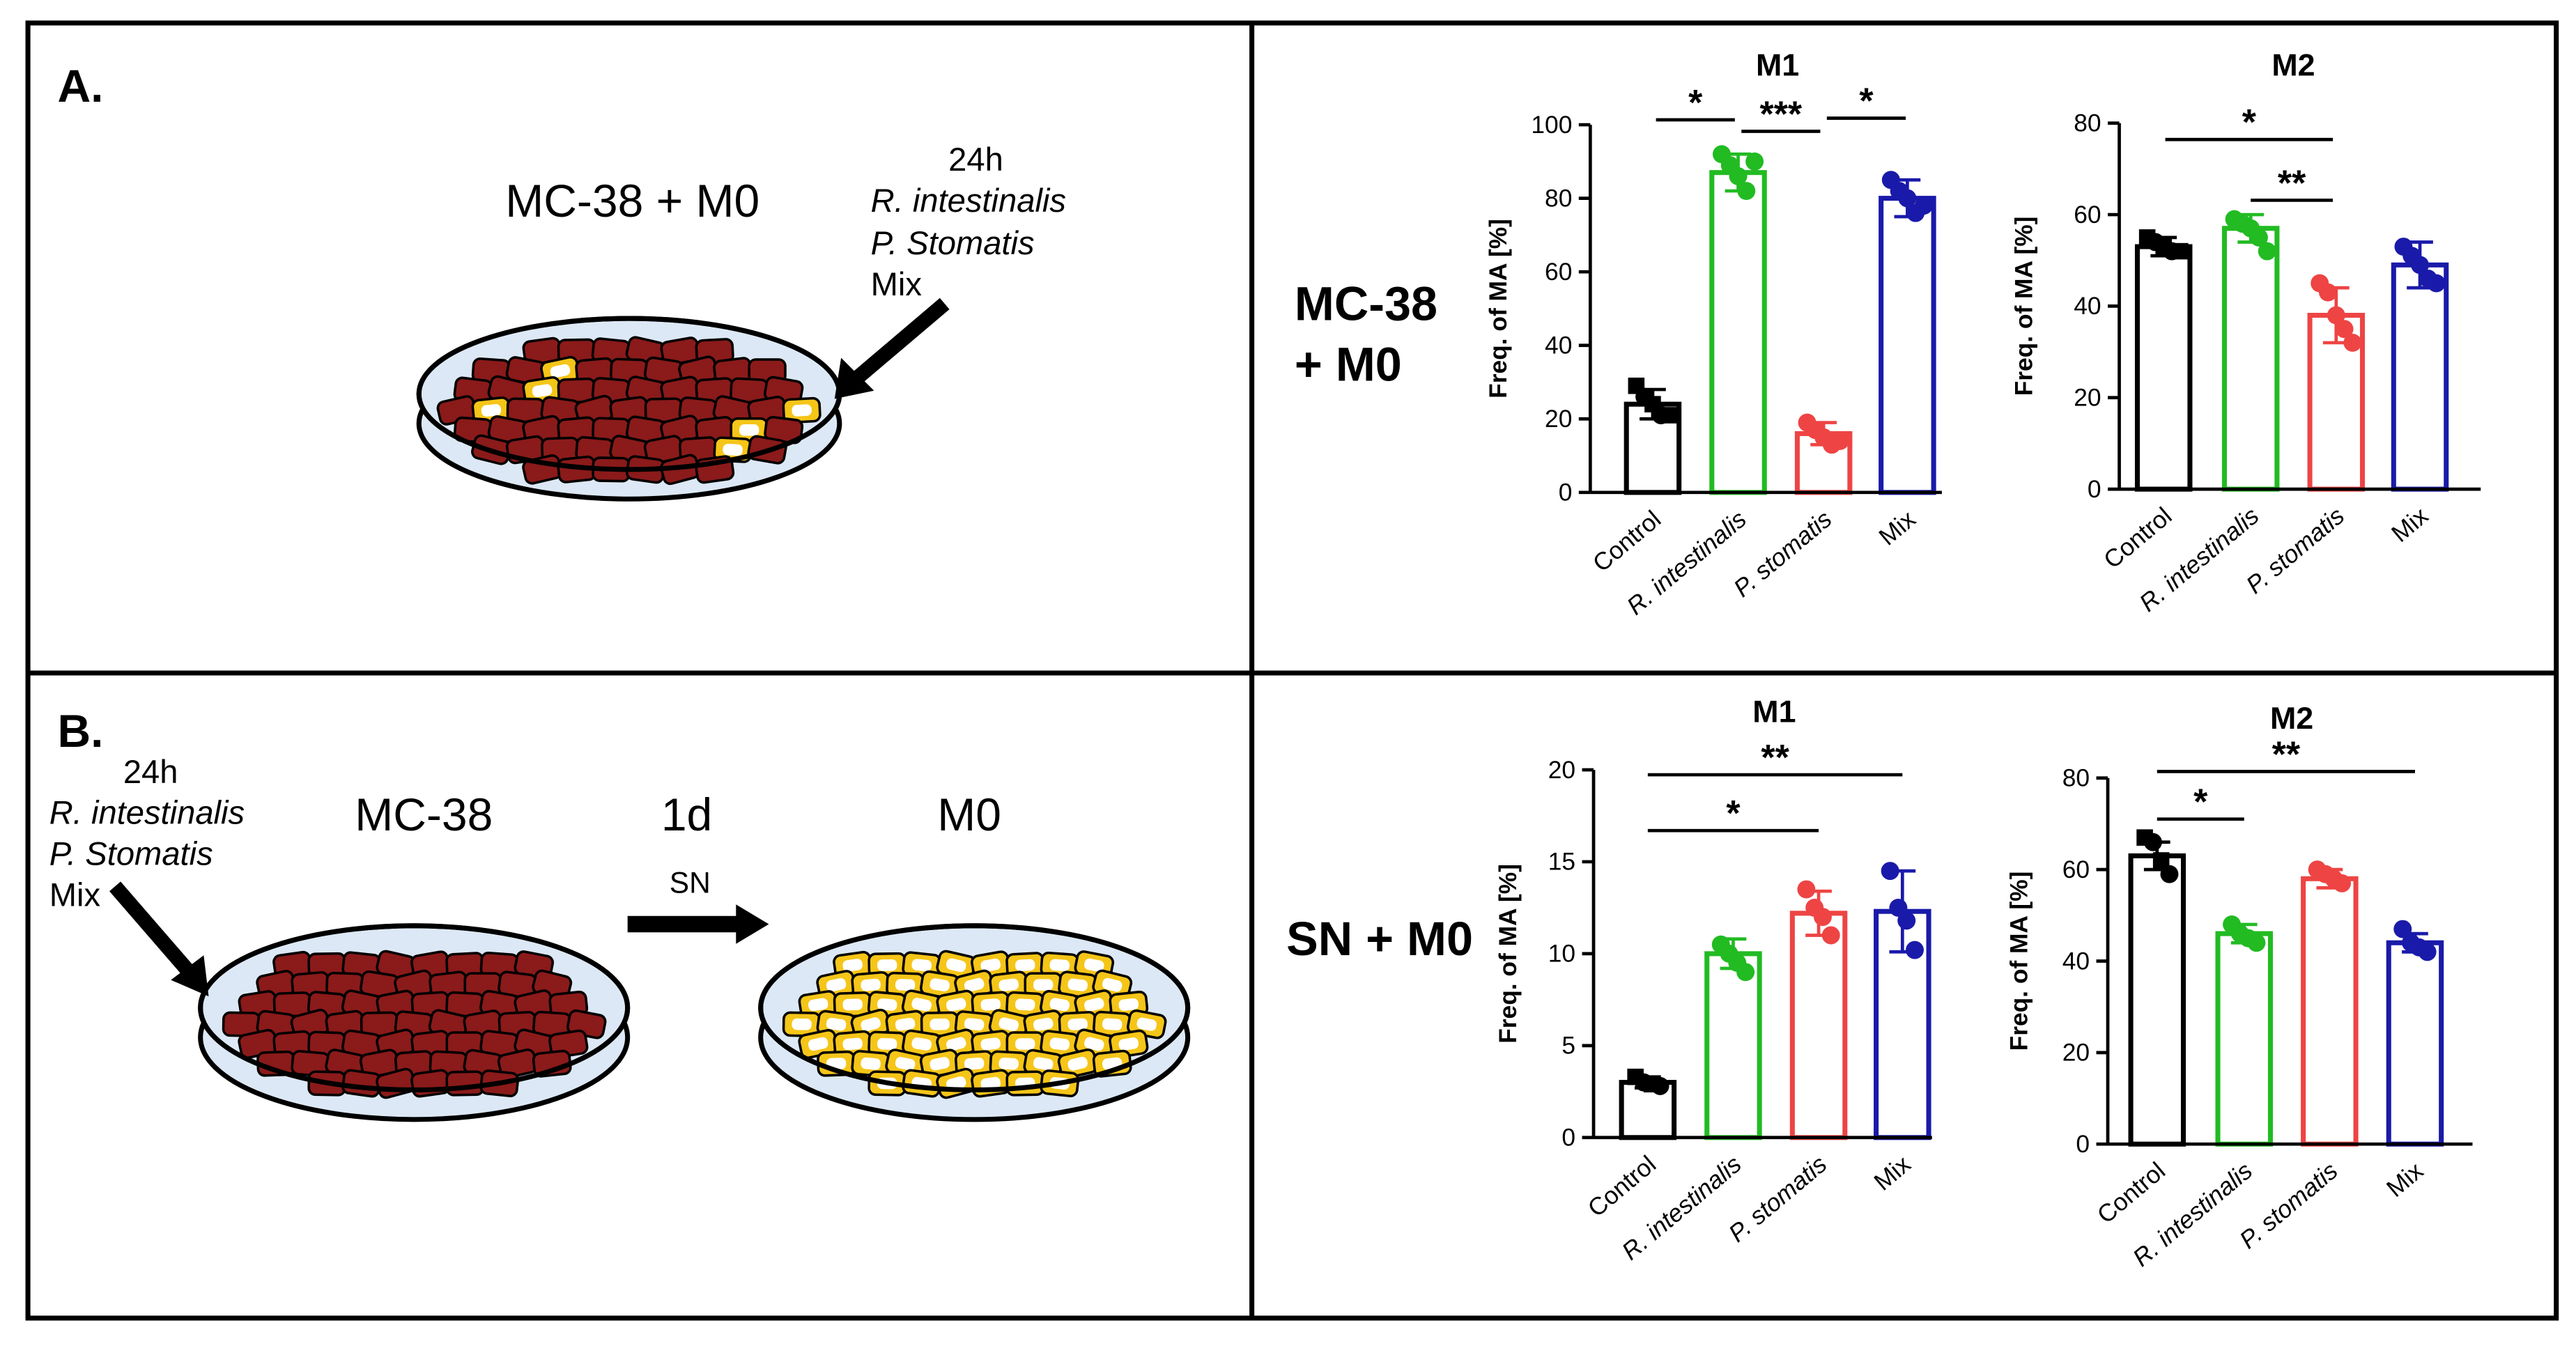  I want to click on y-tick-label: 40, so click(2076, 961).